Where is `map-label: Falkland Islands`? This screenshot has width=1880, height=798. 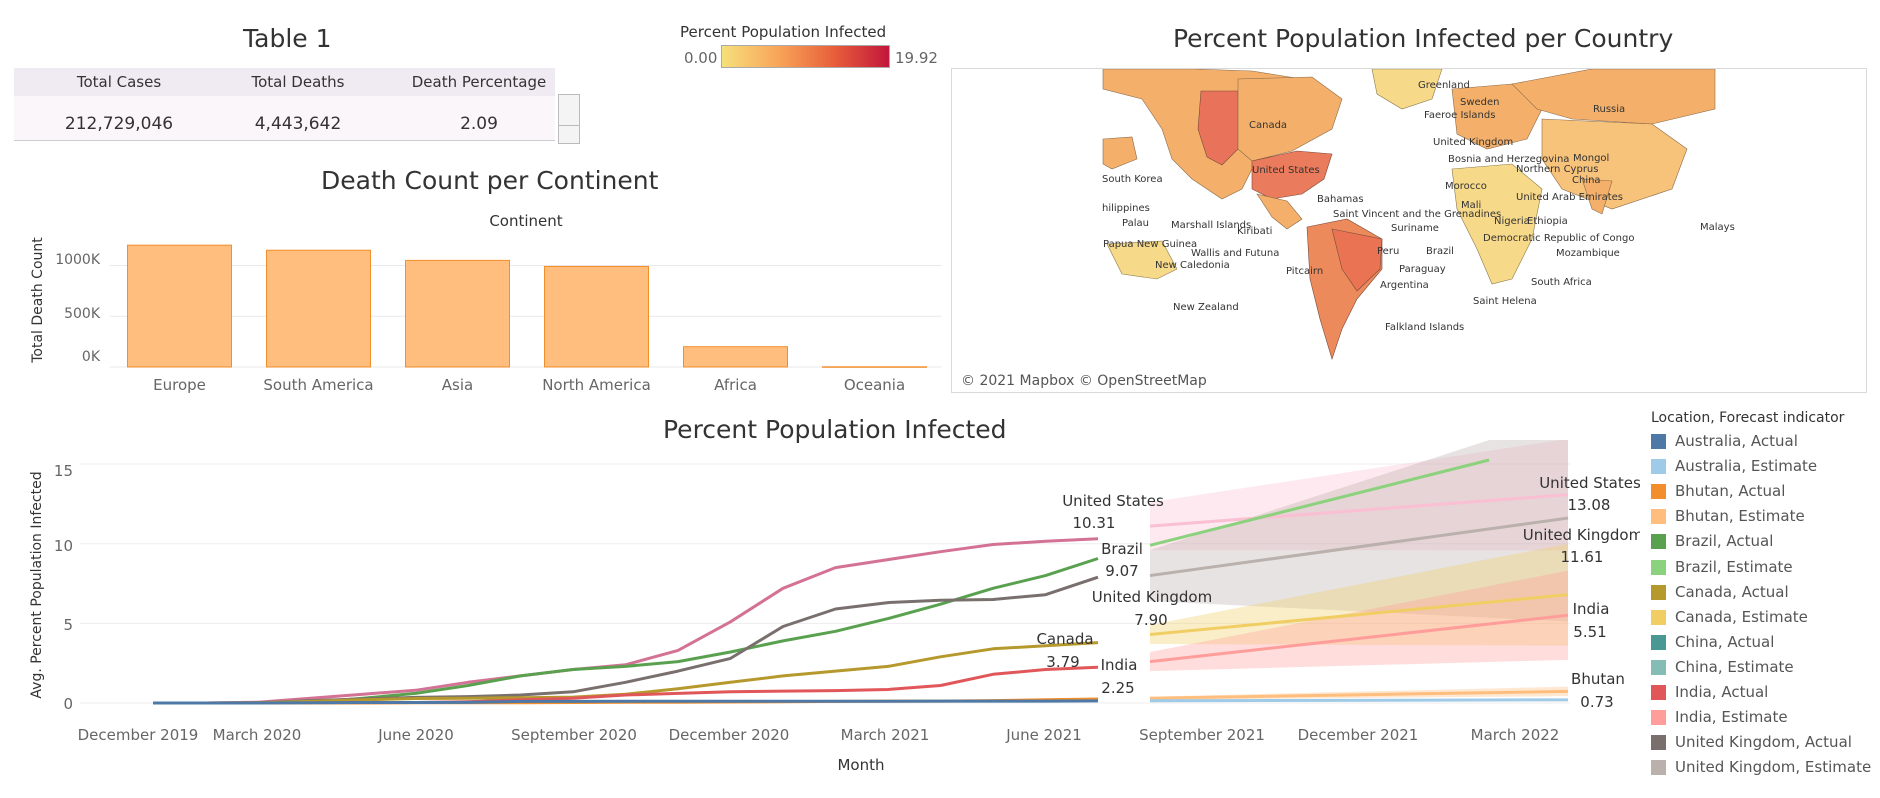 map-label: Falkland Islands is located at coordinates (1424, 327).